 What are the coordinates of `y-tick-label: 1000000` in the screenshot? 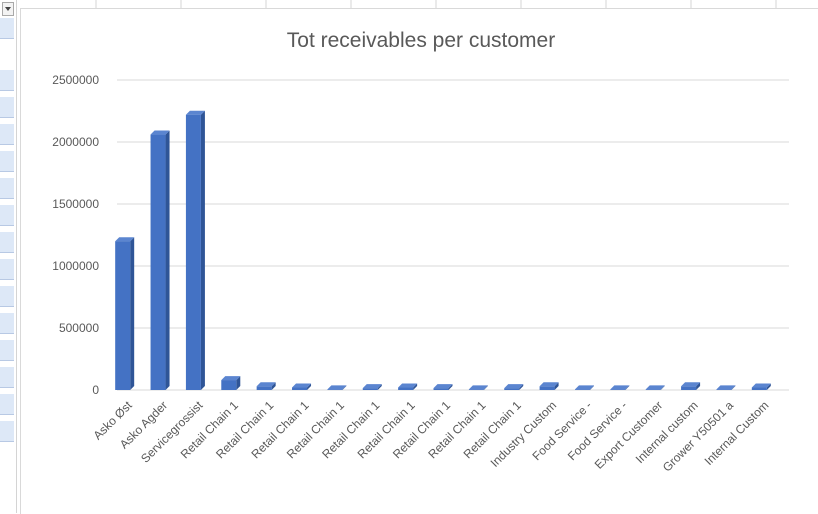 It's located at (75, 266).